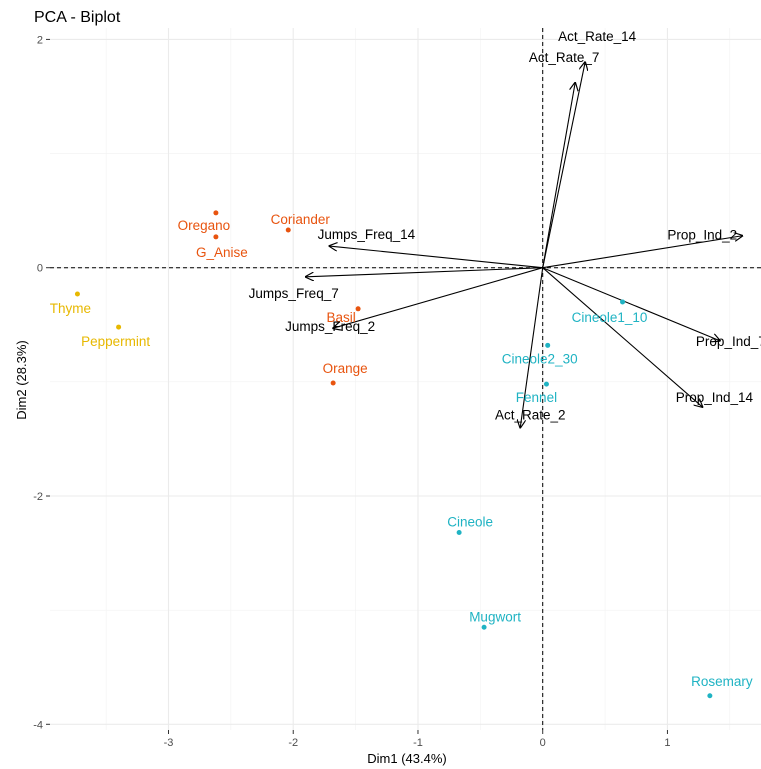  Describe the element at coordinates (330, 326) in the screenshot. I see `variable-label: Jumps_Freq_2` at that location.